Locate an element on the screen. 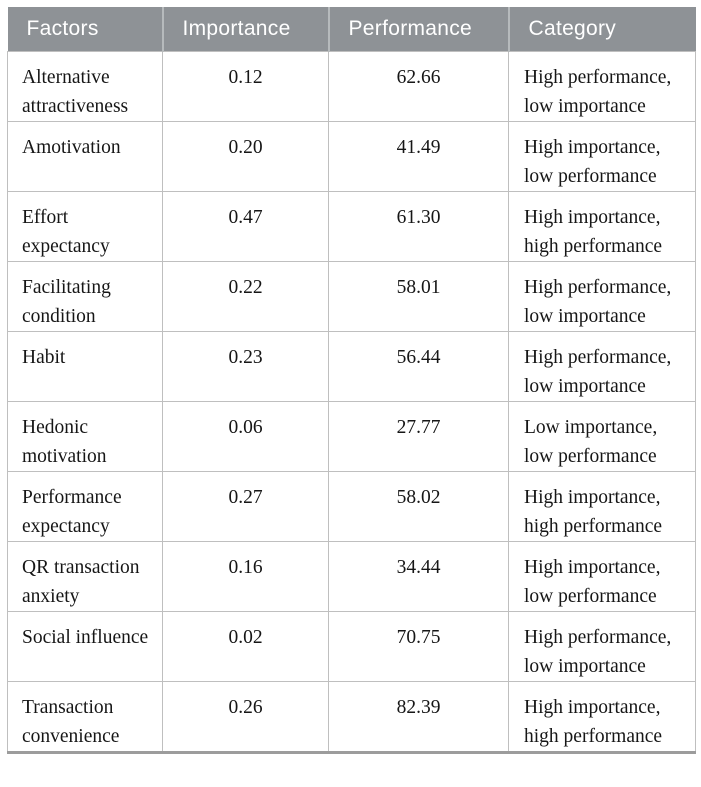 The width and height of the screenshot is (701, 787). performance-cell: 58.01 is located at coordinates (418, 296).